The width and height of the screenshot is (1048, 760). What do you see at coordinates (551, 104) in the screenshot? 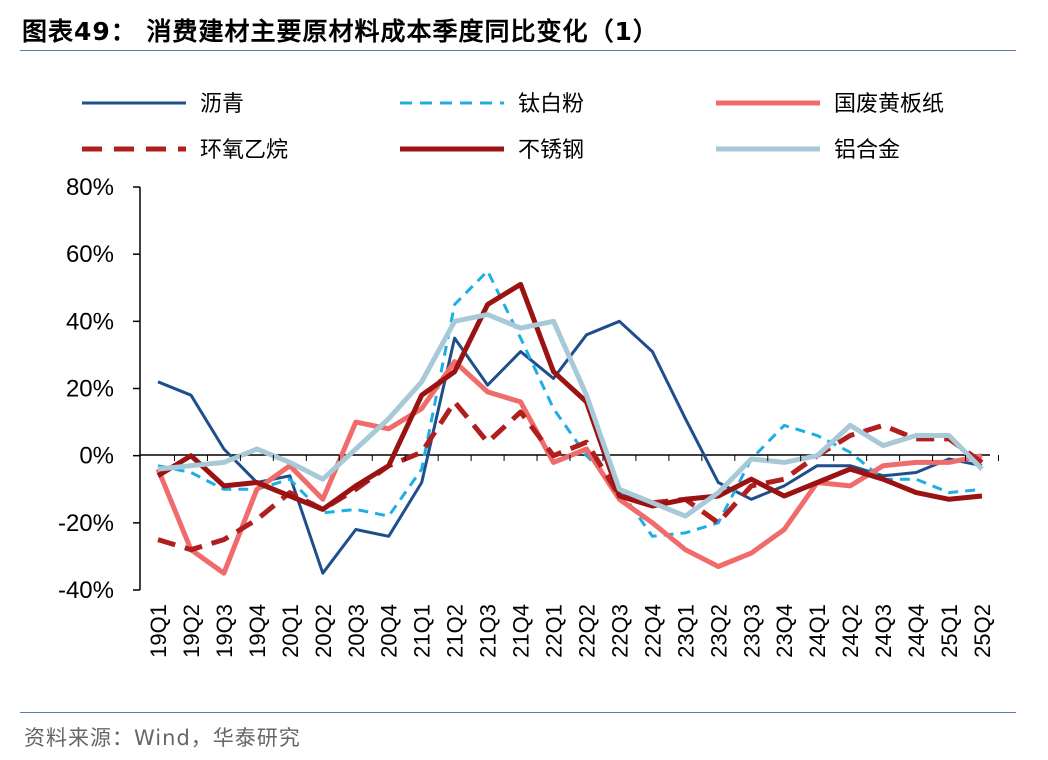
I see `legend-label-1: 钛白粉` at bounding box center [551, 104].